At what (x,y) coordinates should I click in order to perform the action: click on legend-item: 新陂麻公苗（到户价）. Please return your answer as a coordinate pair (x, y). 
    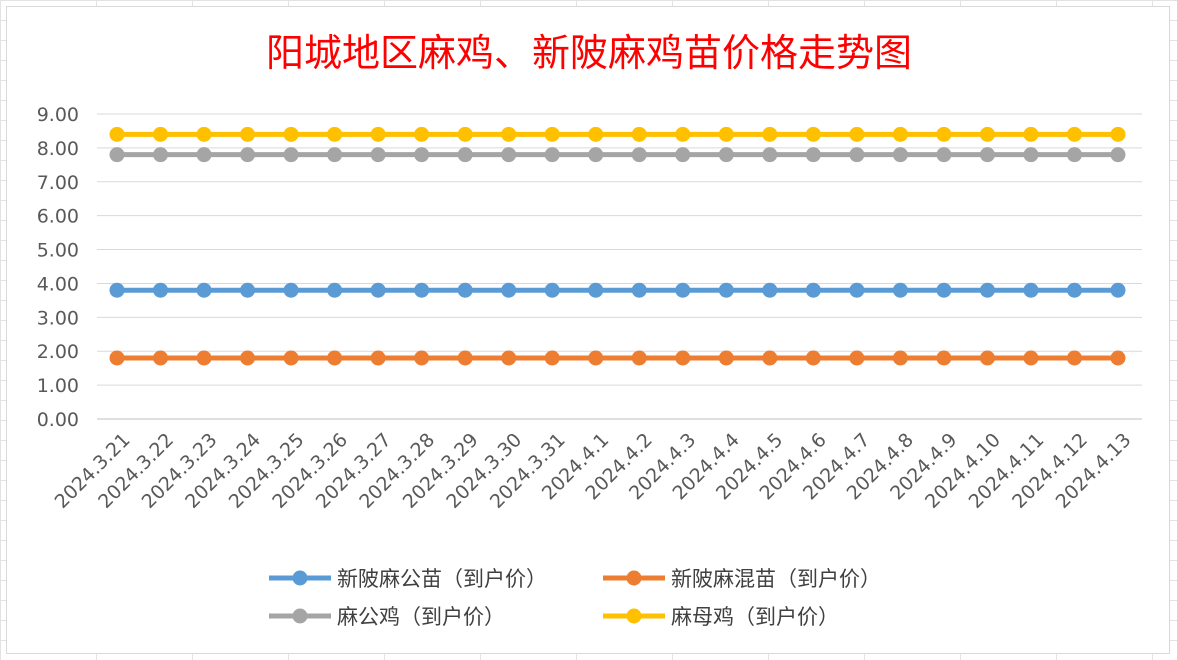
    Looking at the image, I should click on (408, 579).